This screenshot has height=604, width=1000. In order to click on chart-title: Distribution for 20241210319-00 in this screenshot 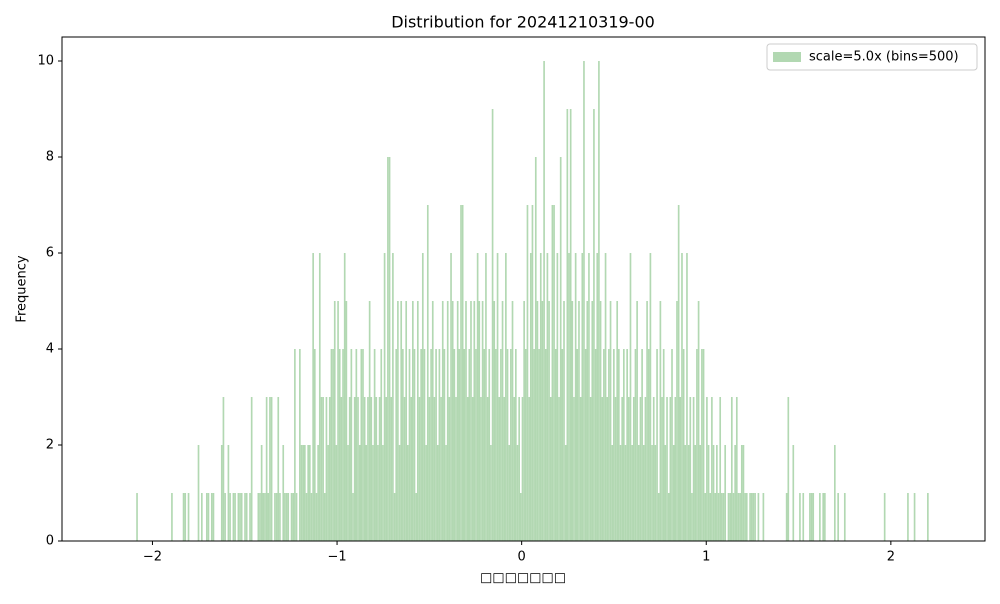, I will do `click(523, 22)`.